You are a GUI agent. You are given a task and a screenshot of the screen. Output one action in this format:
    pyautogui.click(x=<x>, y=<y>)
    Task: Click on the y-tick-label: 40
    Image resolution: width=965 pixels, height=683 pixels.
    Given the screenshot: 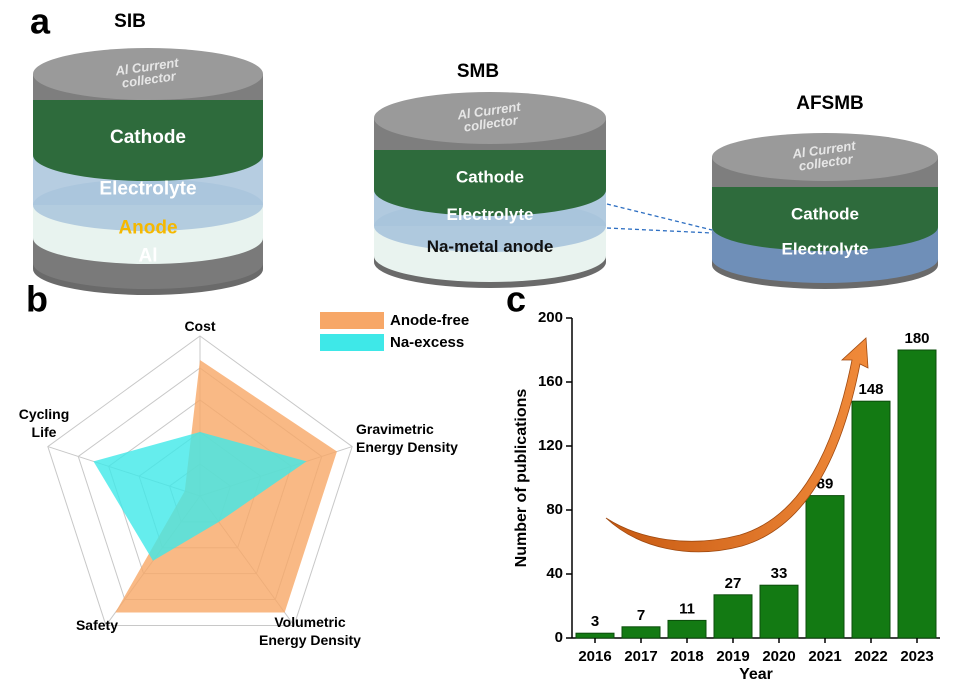 What is the action you would take?
    pyautogui.click(x=554, y=573)
    